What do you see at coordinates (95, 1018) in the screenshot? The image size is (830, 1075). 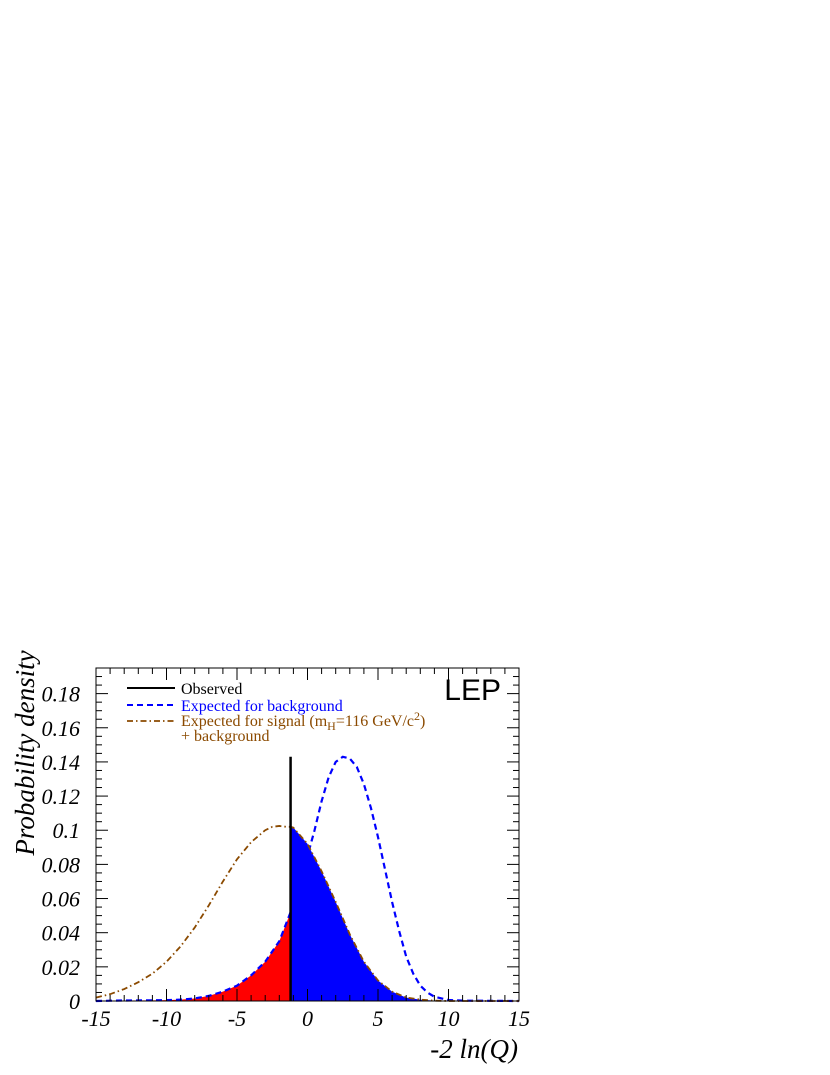 I see `x-tick-label: -15` at bounding box center [95, 1018].